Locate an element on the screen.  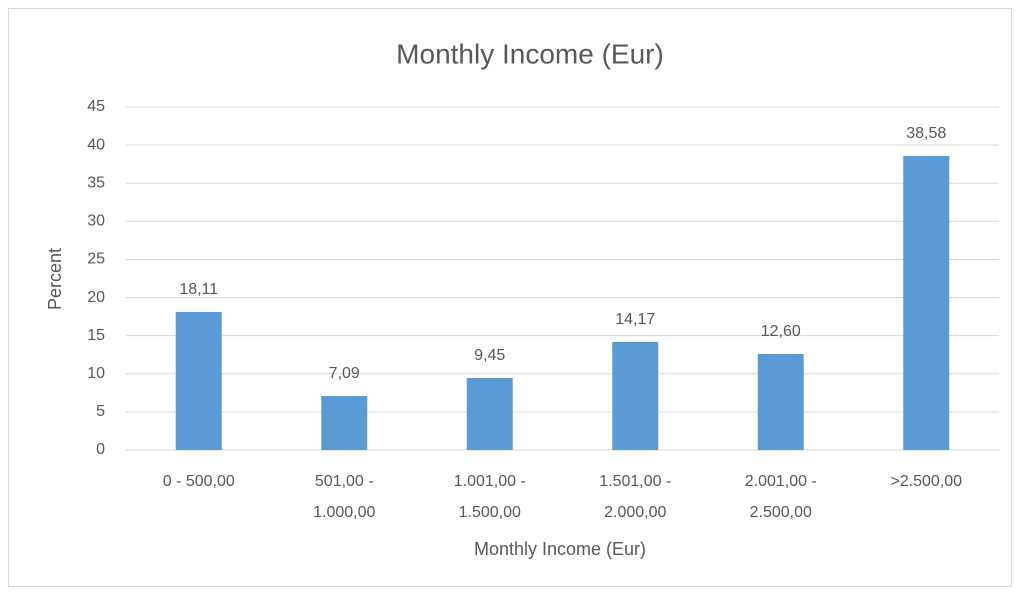
y-tick-label: 25 is located at coordinates (96, 259).